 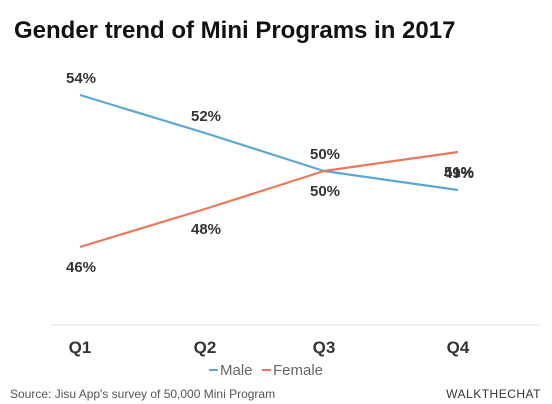 I want to click on data-label-male-q4: 49%, so click(x=459, y=173).